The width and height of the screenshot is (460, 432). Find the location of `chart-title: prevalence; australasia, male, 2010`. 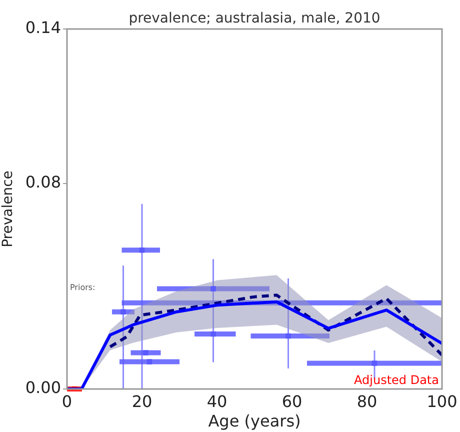

chart-title: prevalence; australasia, male, 2010 is located at coordinates (254, 18).